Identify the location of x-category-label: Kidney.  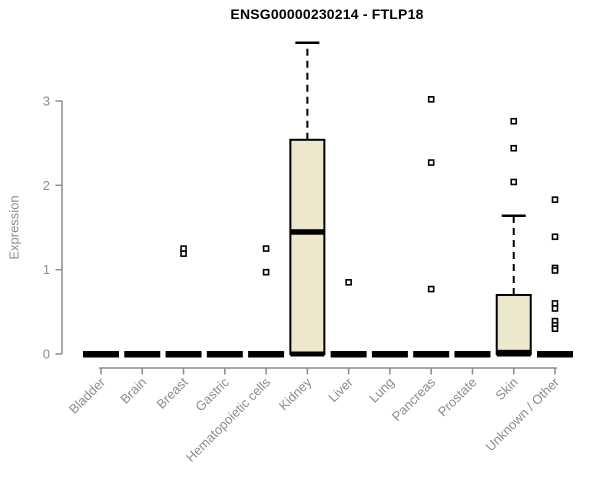
(295, 393).